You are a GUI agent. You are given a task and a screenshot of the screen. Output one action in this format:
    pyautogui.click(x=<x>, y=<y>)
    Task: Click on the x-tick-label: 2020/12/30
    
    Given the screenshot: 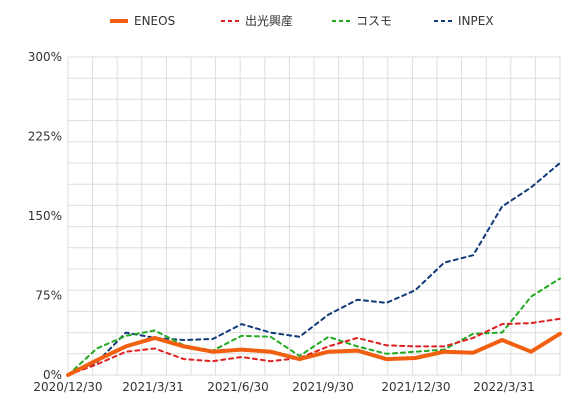 What is the action you would take?
    pyautogui.click(x=67, y=387)
    